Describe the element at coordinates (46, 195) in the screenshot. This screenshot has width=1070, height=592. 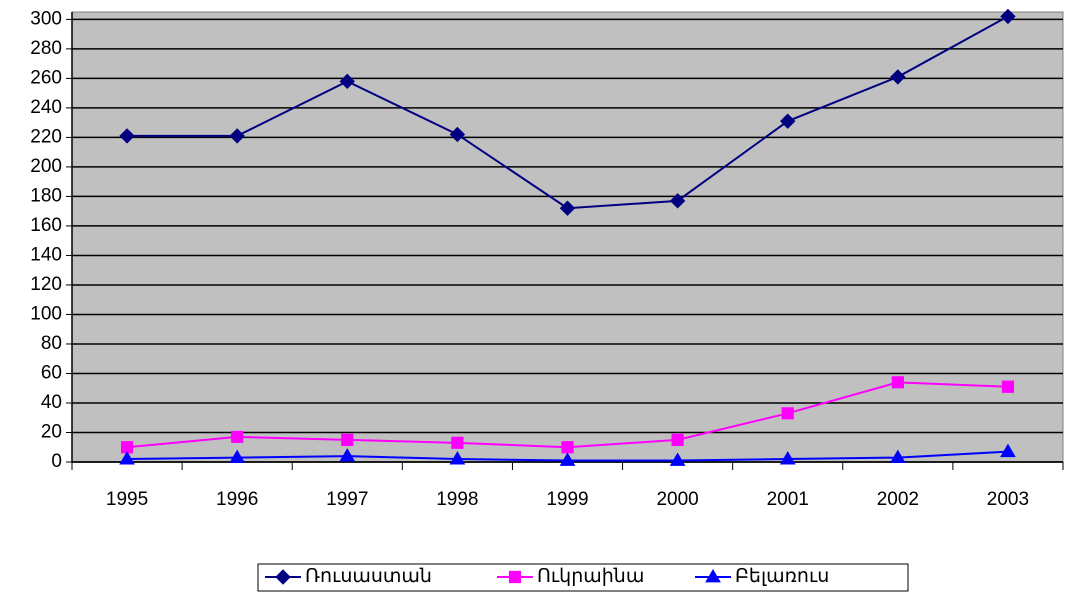
I see `y-tick-label: 180` at that location.